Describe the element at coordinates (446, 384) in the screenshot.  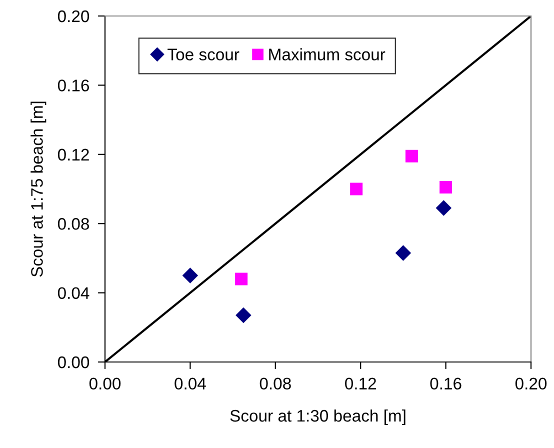
I see `x-tick-label: 0.16` at that location.